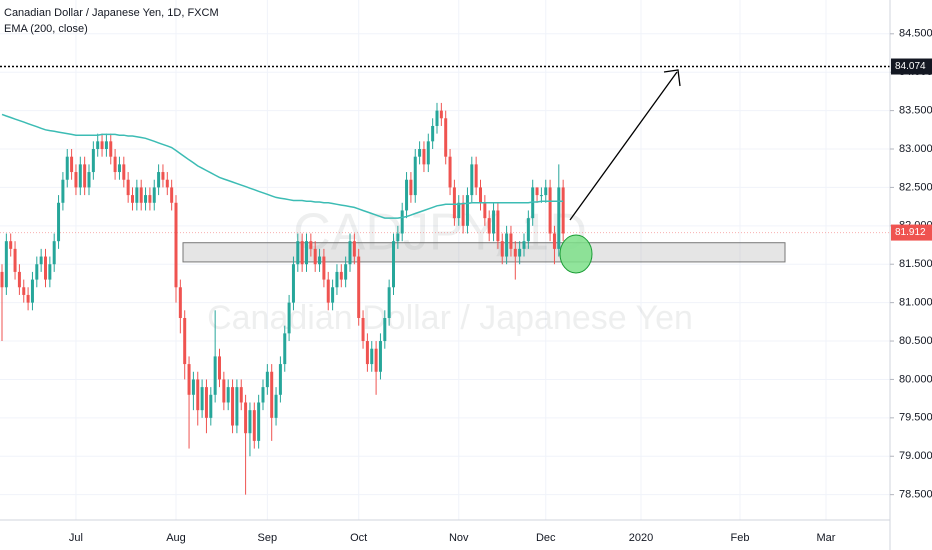 This screenshot has height=550, width=932. I want to click on y-tick-label: 79.000, so click(915, 456).